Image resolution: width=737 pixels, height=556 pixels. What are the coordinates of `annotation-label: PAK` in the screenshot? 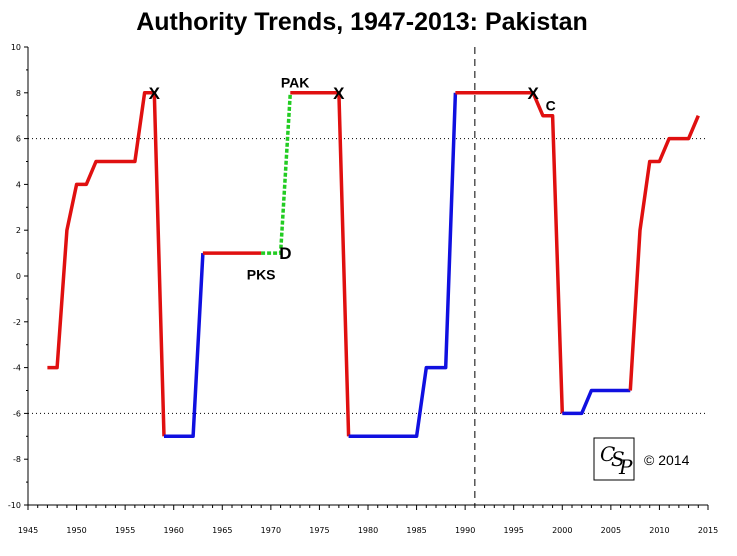 It's located at (295, 82).